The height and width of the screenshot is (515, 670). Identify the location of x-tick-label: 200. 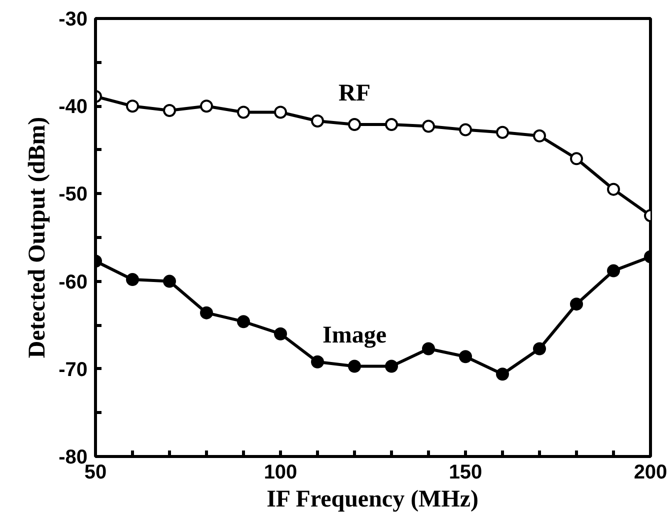
(651, 473).